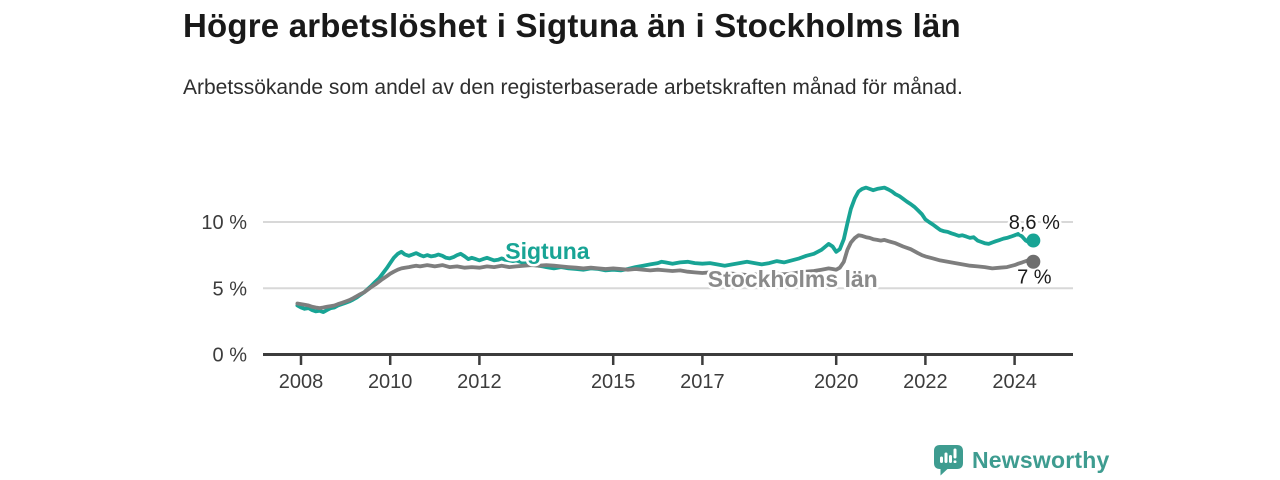 This screenshot has width=1280, height=480. What do you see at coordinates (948, 455) in the screenshot?
I see `logo-barchart-glyph` at bounding box center [948, 455].